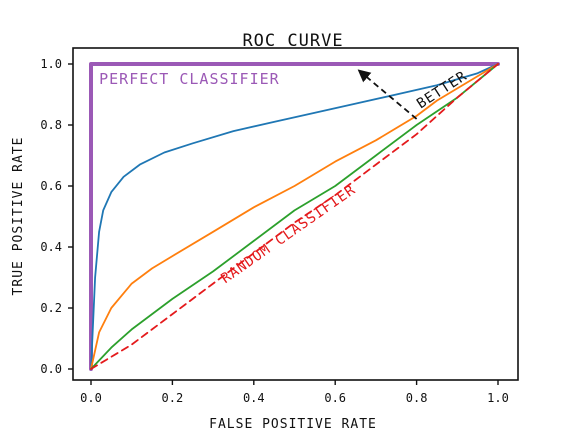  I want to click on chart-title: ROC CURVE, so click(292, 41).